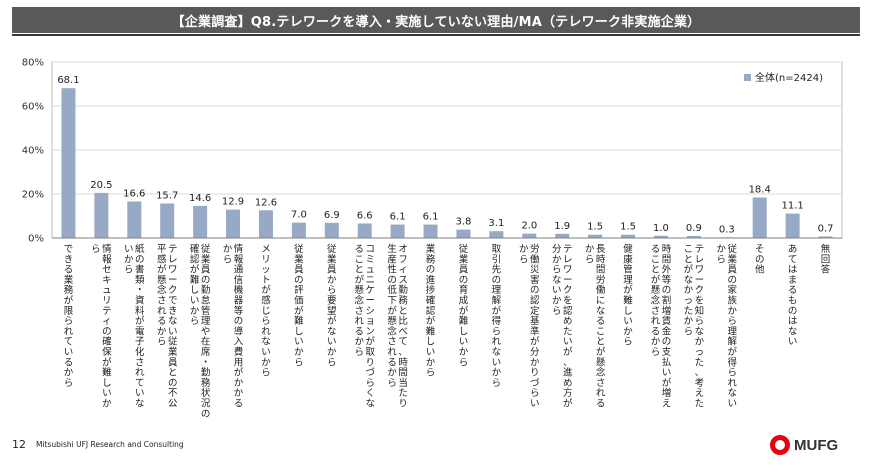 The height and width of the screenshot is (465, 874). What do you see at coordinates (694, 228) in the screenshot?
I see `data-label: 0.9` at bounding box center [694, 228].